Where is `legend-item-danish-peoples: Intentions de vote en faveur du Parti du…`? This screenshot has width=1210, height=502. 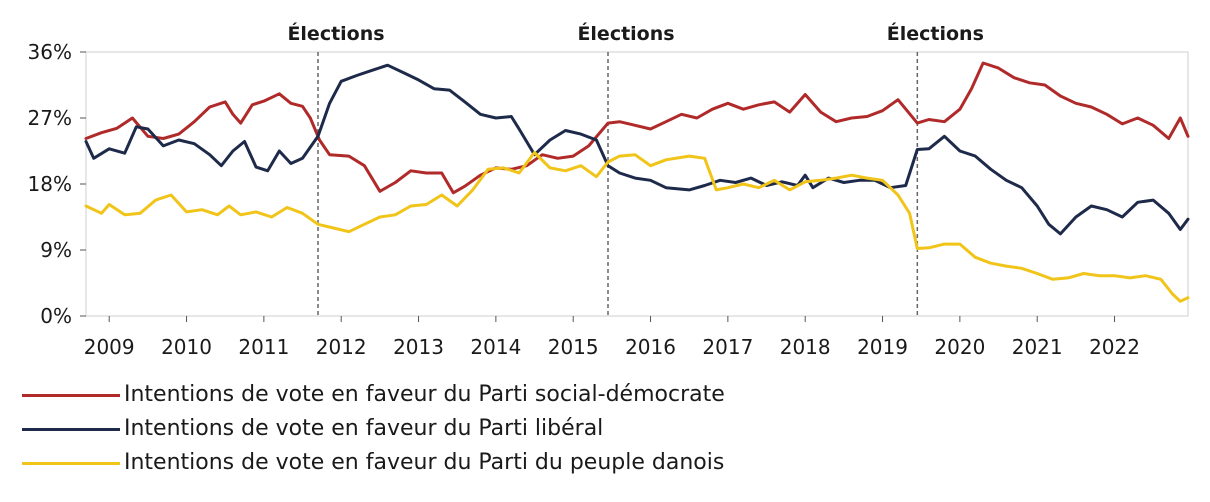
legend-item-danish-peoples: Intentions de vote en faveur du Parti du… is located at coordinates (373, 463).